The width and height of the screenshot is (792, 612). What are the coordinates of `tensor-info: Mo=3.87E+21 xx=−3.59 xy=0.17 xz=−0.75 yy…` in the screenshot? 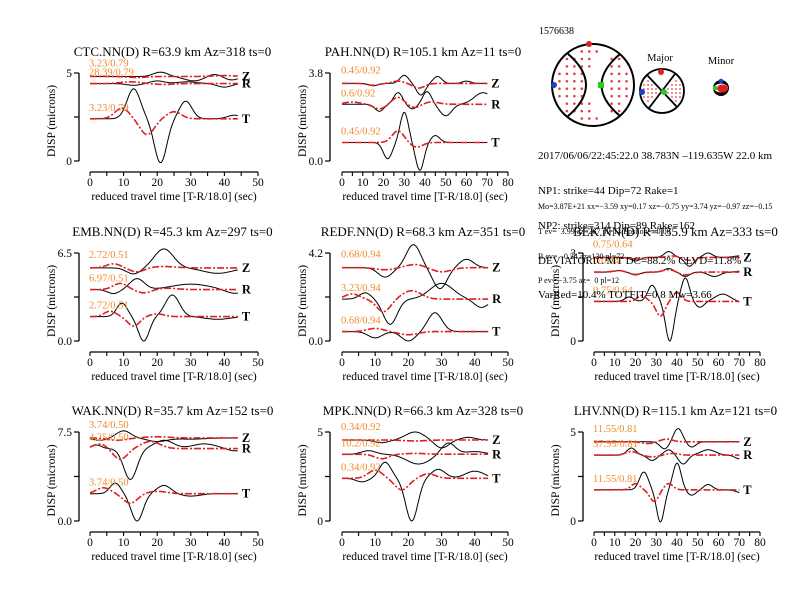 It's located at (655, 240).